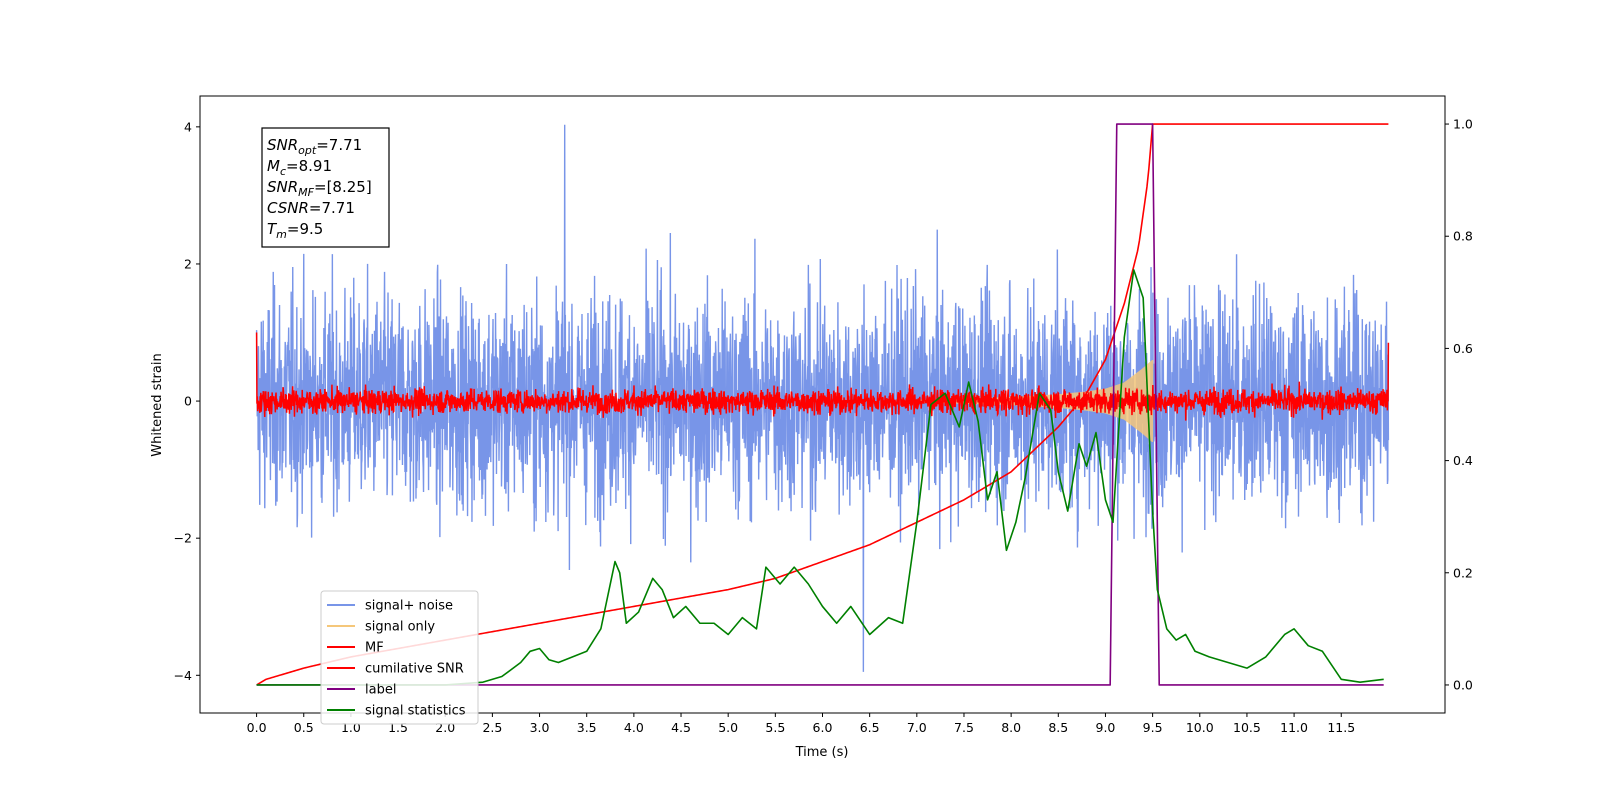 This screenshot has width=1600, height=800. I want to click on y2-tick-label: 1.0, so click(1463, 124).